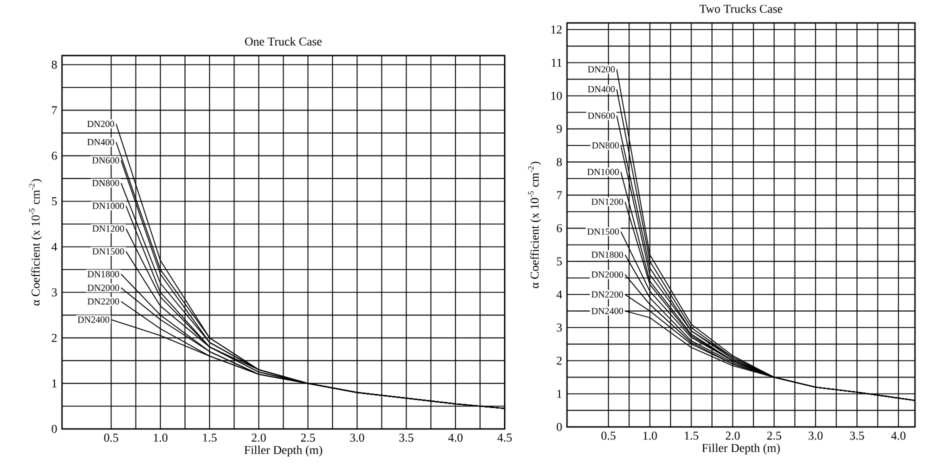  I want to click on chart-title: One Truck Case, so click(283, 41).